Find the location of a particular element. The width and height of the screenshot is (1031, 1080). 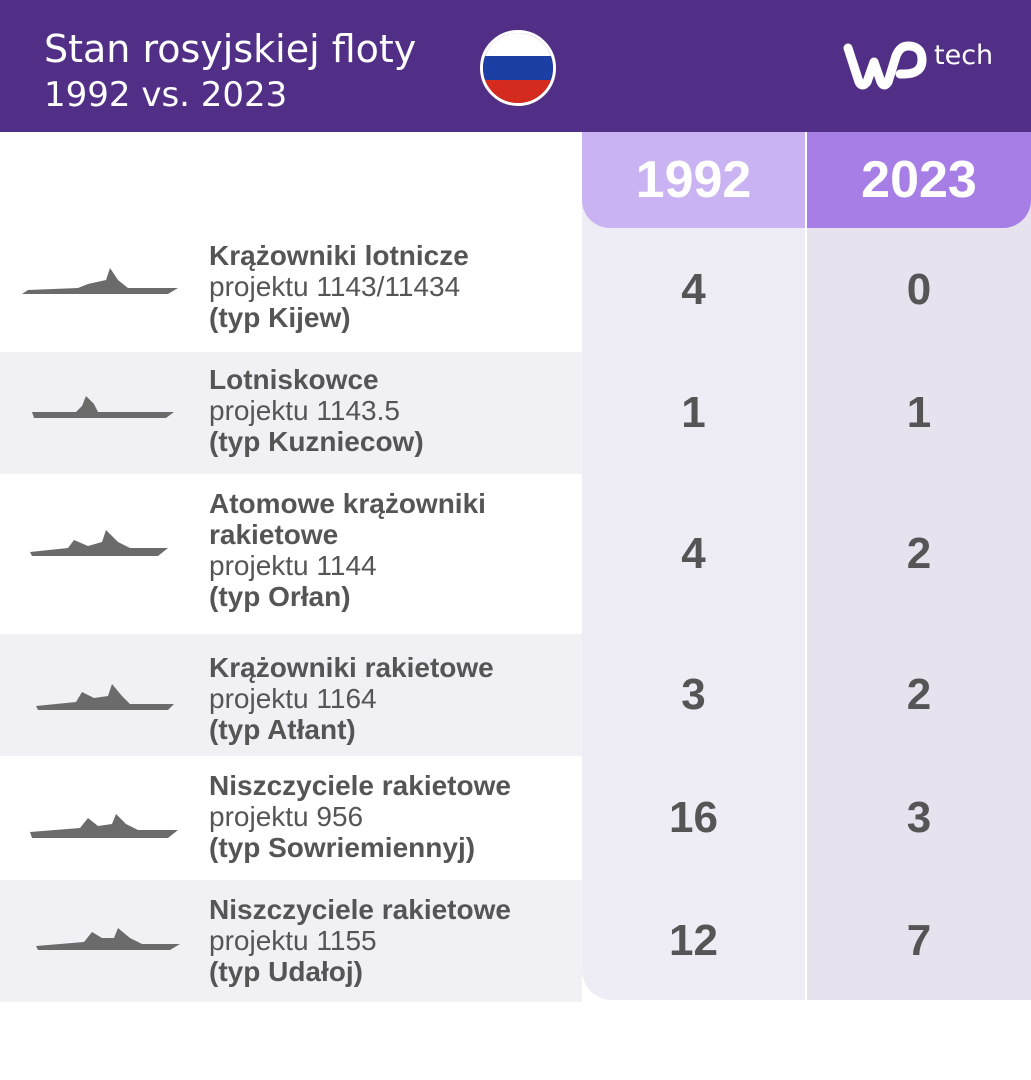

value-2023: 1 is located at coordinates (919, 412).